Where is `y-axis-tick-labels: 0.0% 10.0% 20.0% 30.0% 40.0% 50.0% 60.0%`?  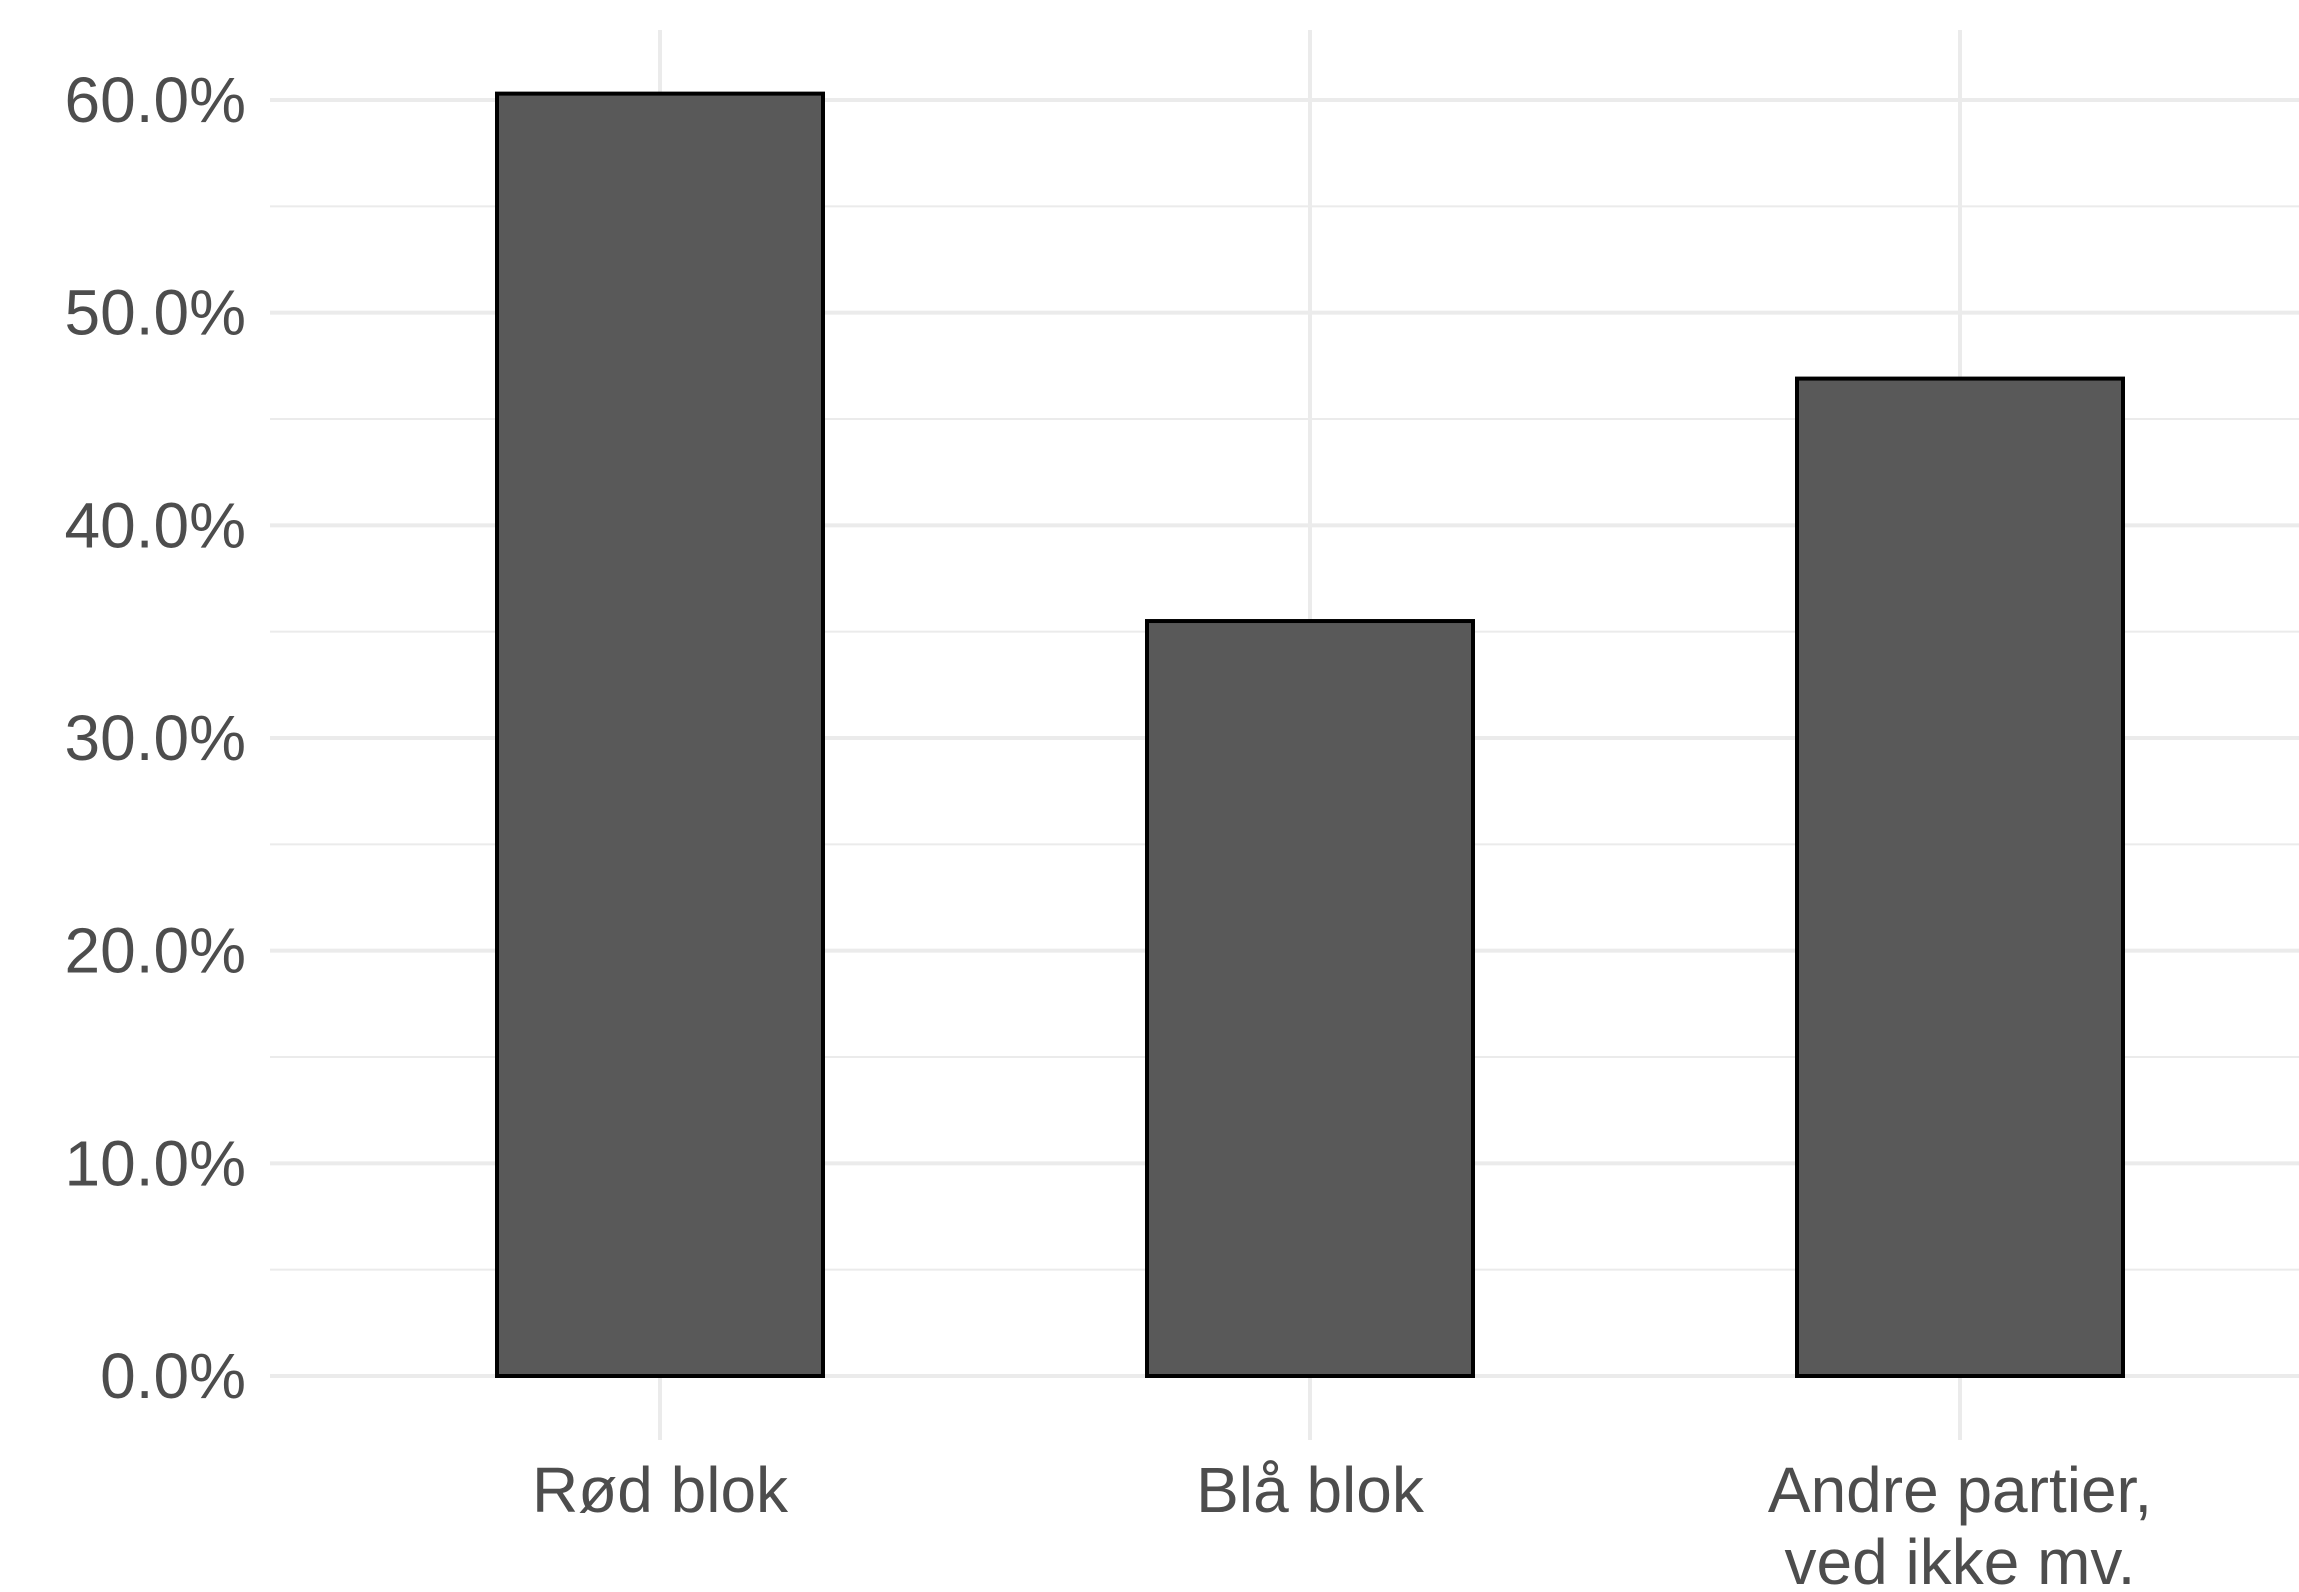
y-axis-tick-labels: 0.0% 10.0% 20.0% 30.0% 40.0% 50.0% 60.0% is located at coordinates (155, 738).